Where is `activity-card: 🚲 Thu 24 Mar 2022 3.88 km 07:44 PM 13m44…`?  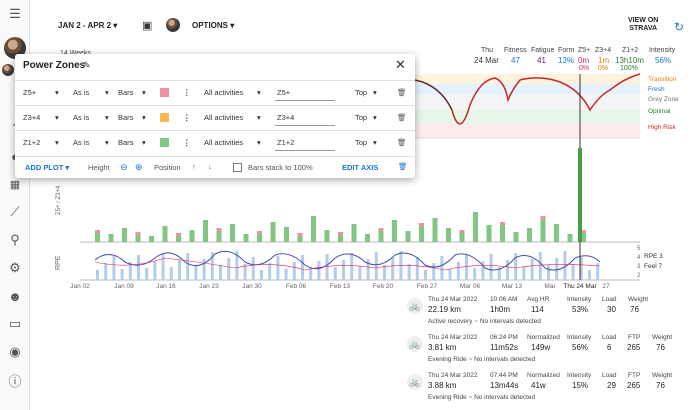 activity-card: 🚲 Thu 24 Mar 2022 3.88 km 07:44 PM 13m44… is located at coordinates (545, 385).